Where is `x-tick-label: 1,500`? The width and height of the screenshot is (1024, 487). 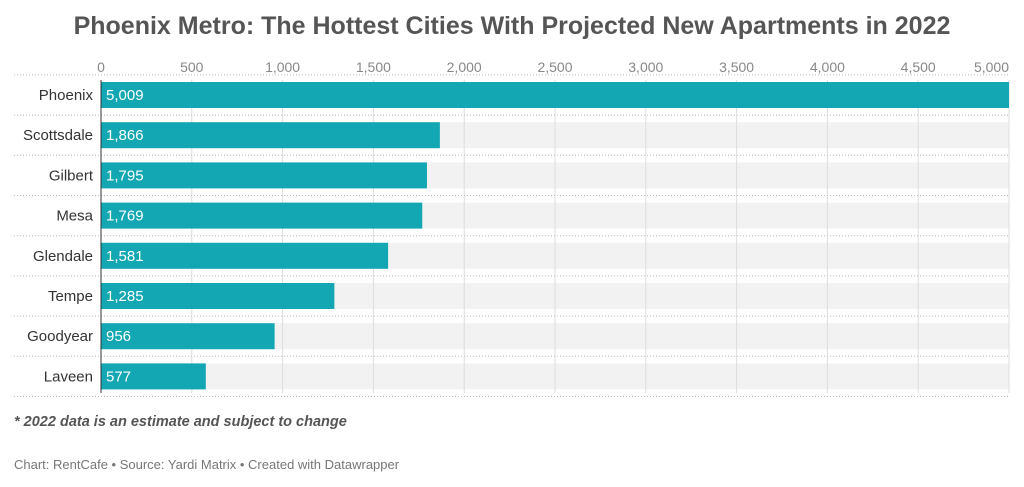 x-tick-label: 1,500 is located at coordinates (373, 67).